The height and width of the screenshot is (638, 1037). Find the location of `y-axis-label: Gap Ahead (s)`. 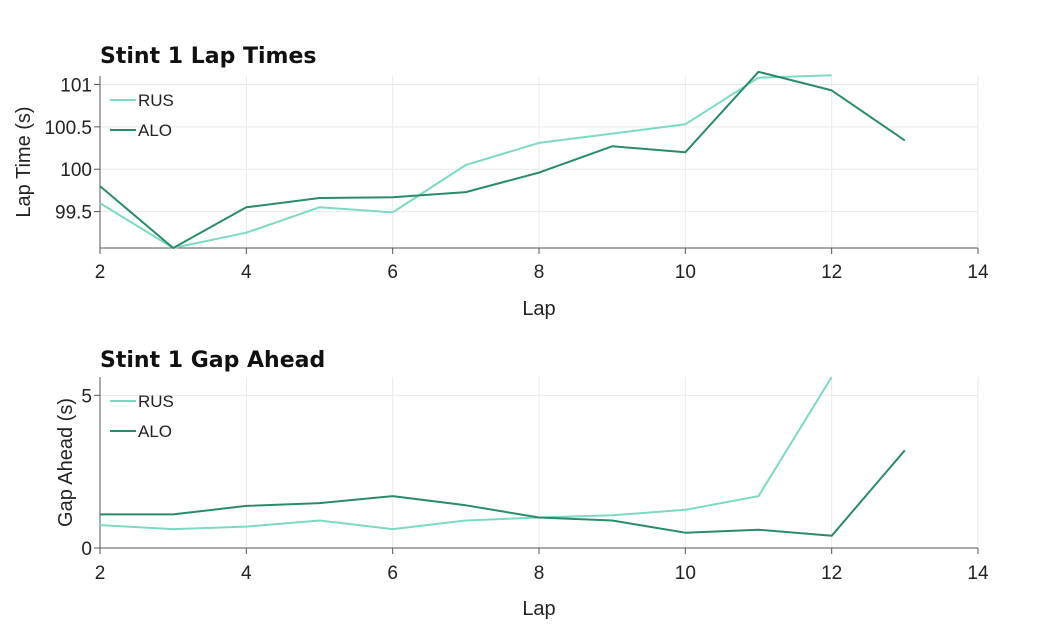

y-axis-label: Gap Ahead (s) is located at coordinates (66, 462).